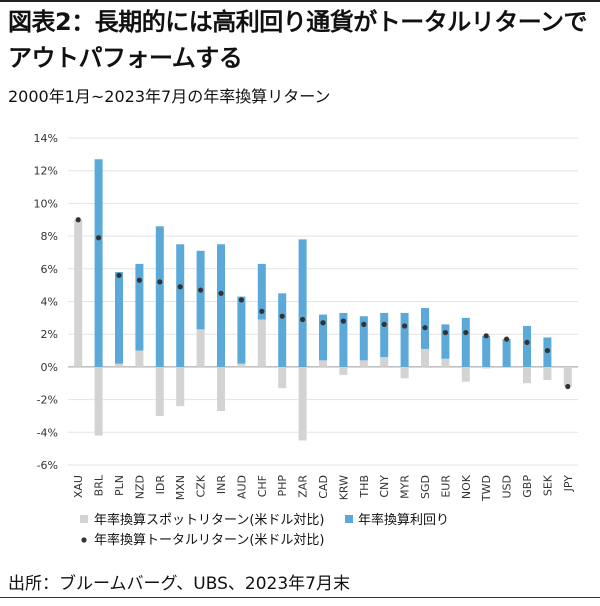 Image resolution: width=600 pixels, height=606 pixels. What do you see at coordinates (180, 487) in the screenshot?
I see `x-tick-label: MXN` at bounding box center [180, 487].